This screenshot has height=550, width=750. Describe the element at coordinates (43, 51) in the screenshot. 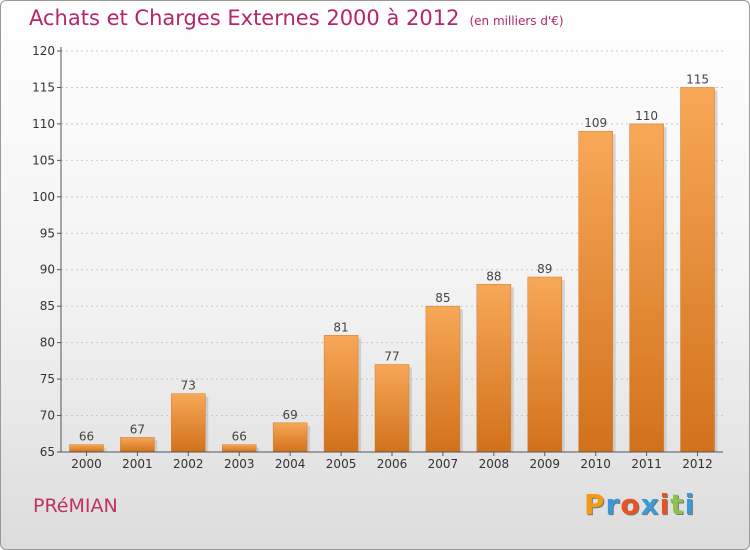

I see `y-tick-label: 120` at that location.